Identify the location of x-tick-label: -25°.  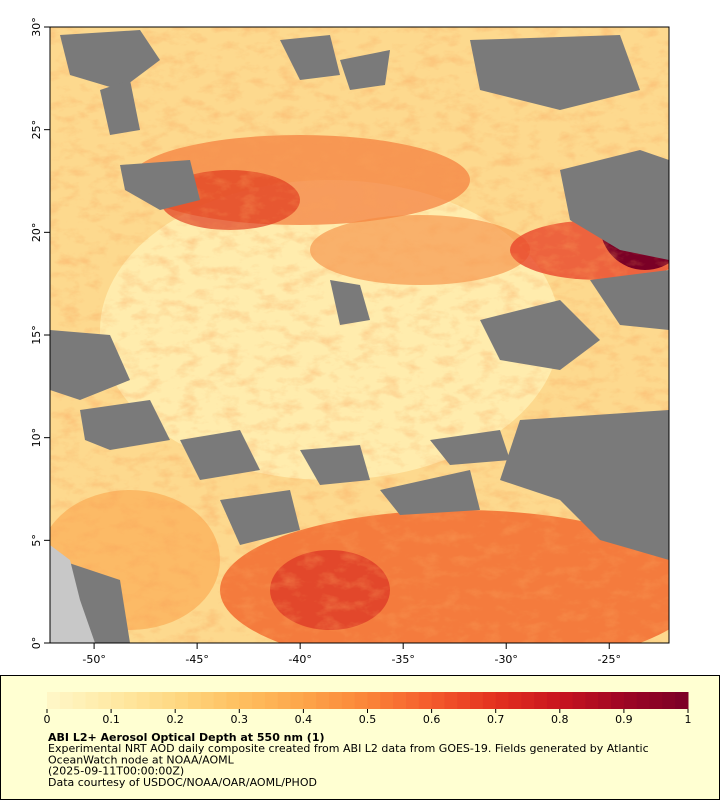
(609, 659).